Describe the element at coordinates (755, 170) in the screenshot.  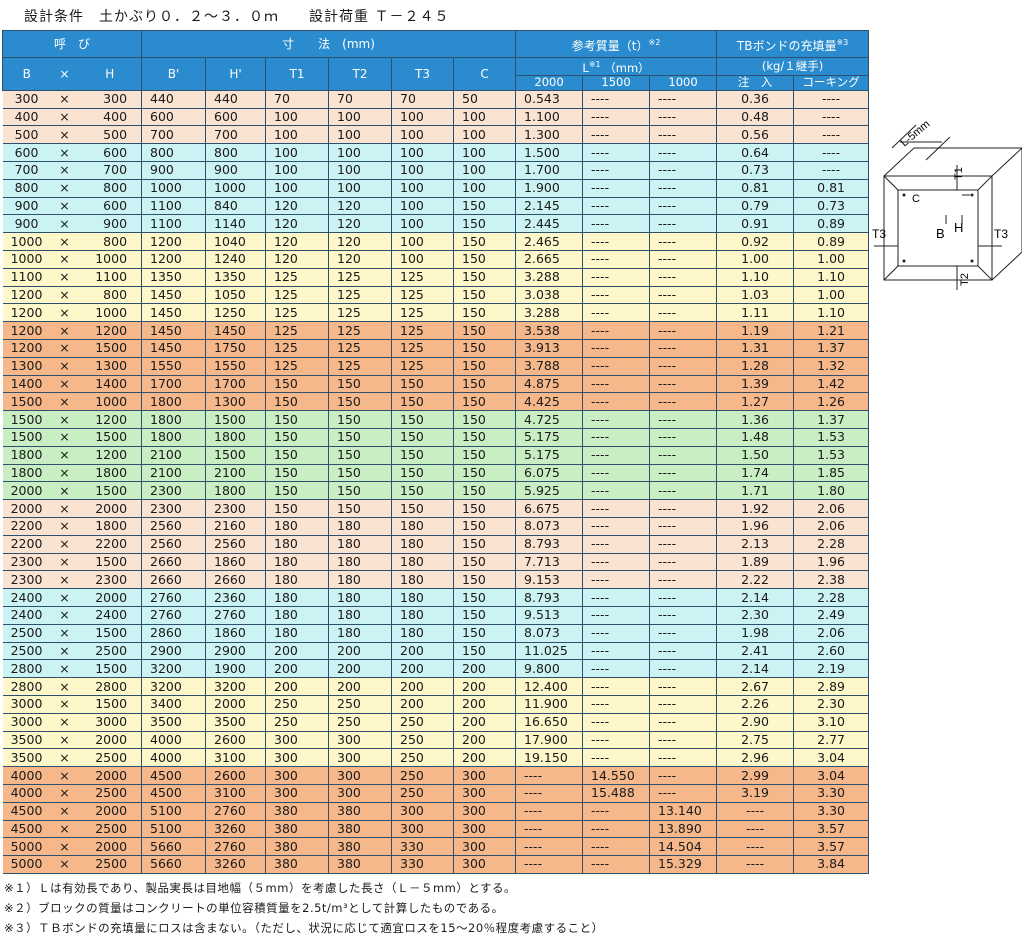
I see `table-cell: 0.73` at that location.